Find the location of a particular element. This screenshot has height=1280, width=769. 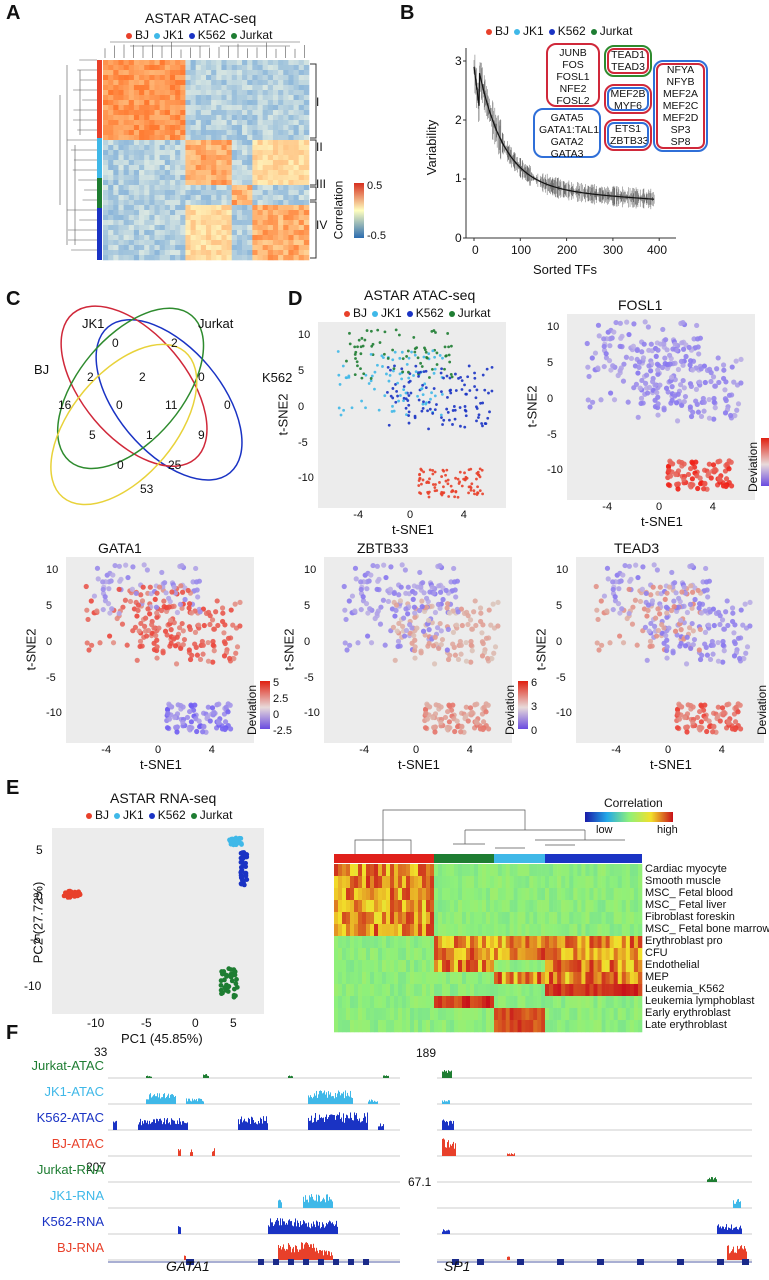

panel-d-letter: D is located at coordinates (295, 299).